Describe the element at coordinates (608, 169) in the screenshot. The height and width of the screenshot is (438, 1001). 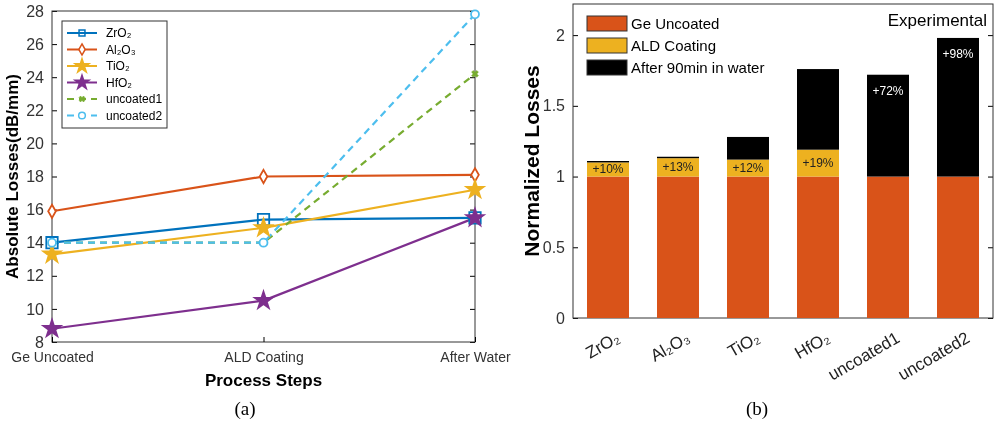
I see `data-label: +10%` at that location.